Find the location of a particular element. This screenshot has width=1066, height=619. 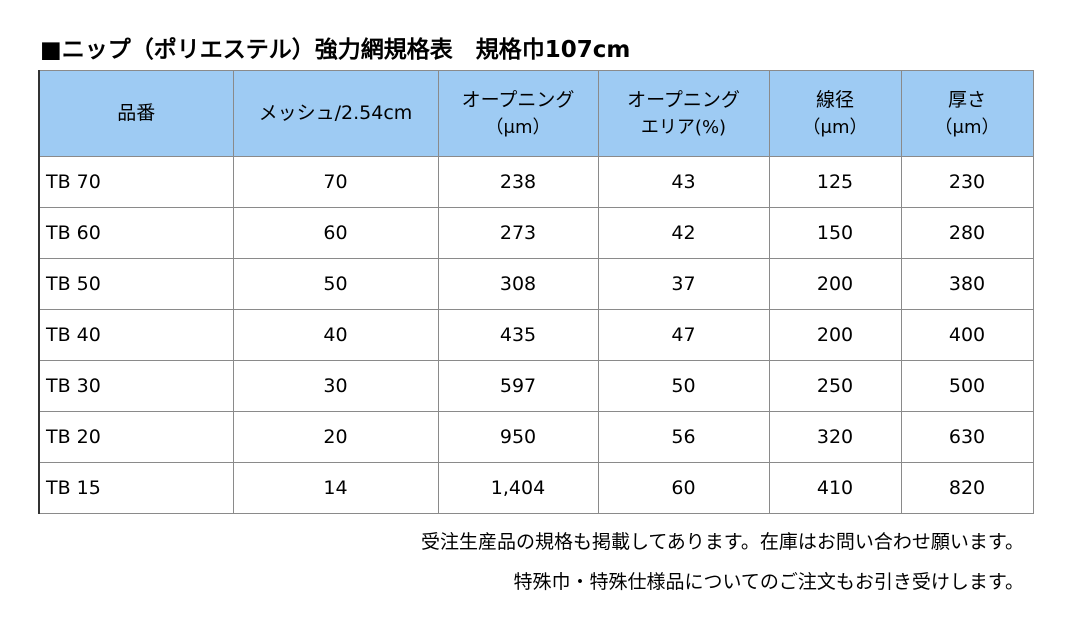

cell: 630 is located at coordinates (967, 437).